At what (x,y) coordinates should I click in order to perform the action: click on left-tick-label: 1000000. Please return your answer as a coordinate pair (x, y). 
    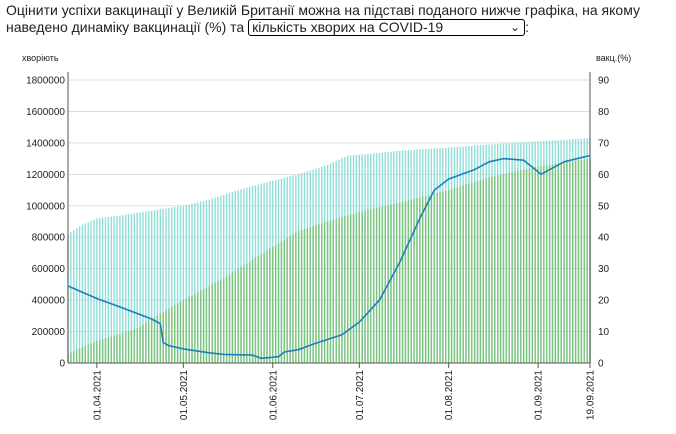
    Looking at the image, I should click on (45, 206).